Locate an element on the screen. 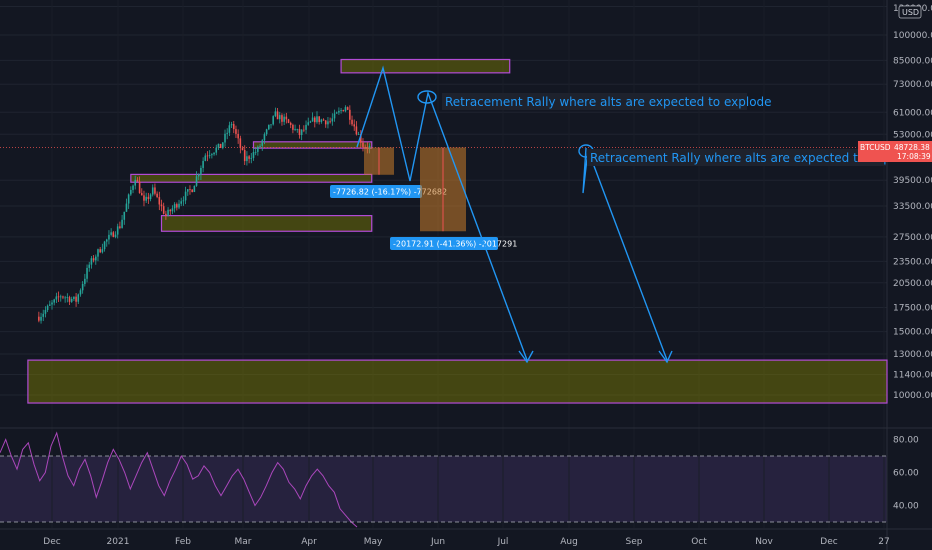 This screenshot has width=932, height=550. currency-badge is located at coordinates (910, 12).